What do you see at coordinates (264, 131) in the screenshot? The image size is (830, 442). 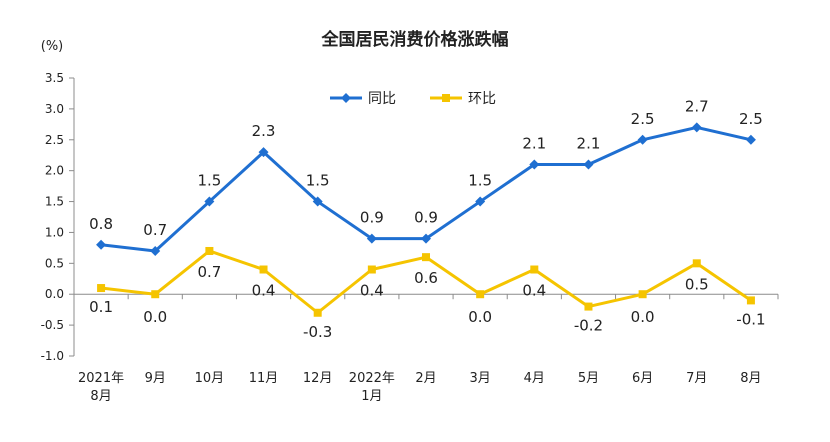 I see `data-label-tongbi: 2.3` at bounding box center [264, 131].